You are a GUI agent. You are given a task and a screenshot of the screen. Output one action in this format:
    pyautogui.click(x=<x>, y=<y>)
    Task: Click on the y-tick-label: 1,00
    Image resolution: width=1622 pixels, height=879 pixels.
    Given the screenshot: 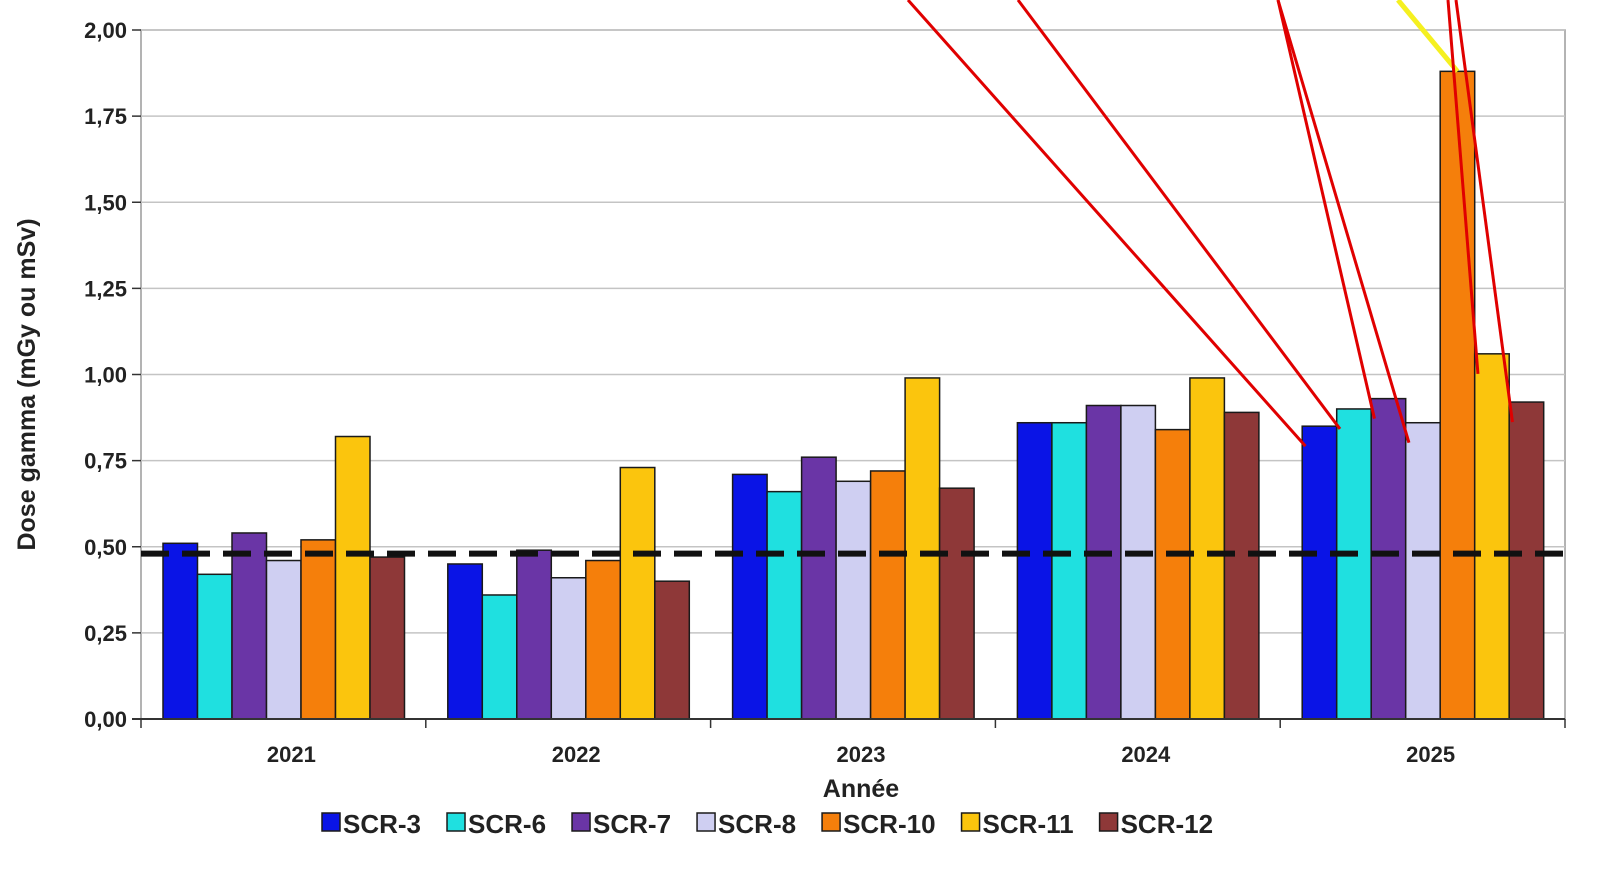 What is the action you would take?
    pyautogui.click(x=105, y=375)
    